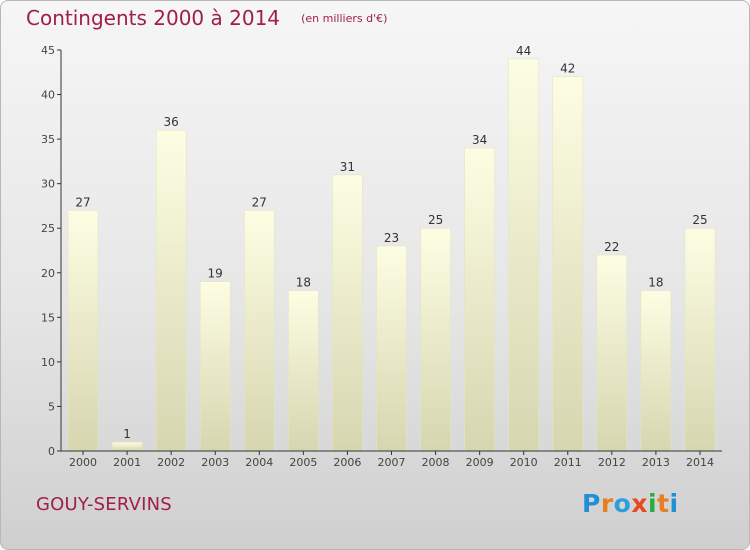  Describe the element at coordinates (655, 283) in the screenshot. I see `data-label-2013: 18` at that location.